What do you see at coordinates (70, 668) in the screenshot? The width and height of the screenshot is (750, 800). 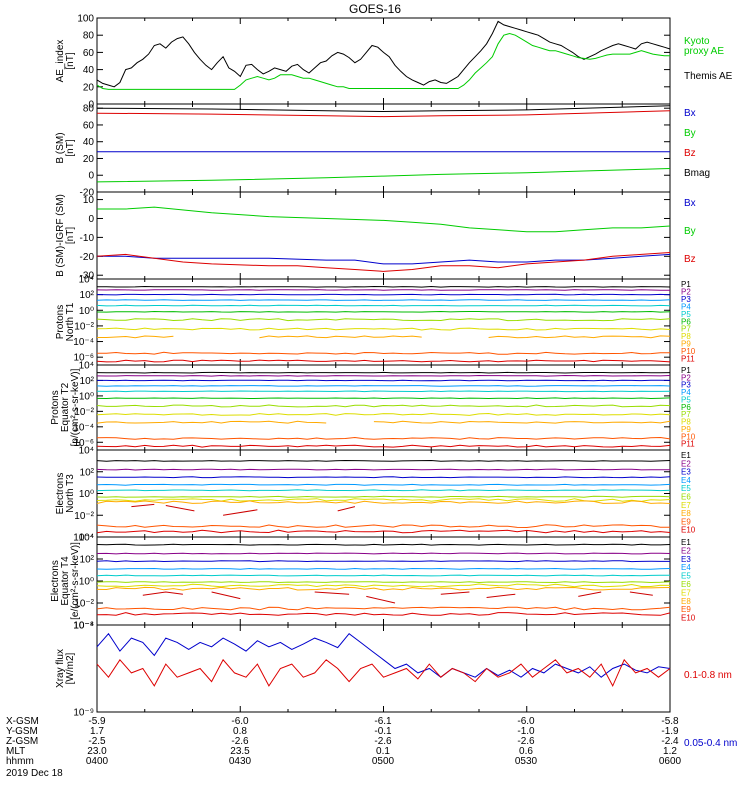 I see `y-axis-label: [W/m2]` at bounding box center [70, 668].